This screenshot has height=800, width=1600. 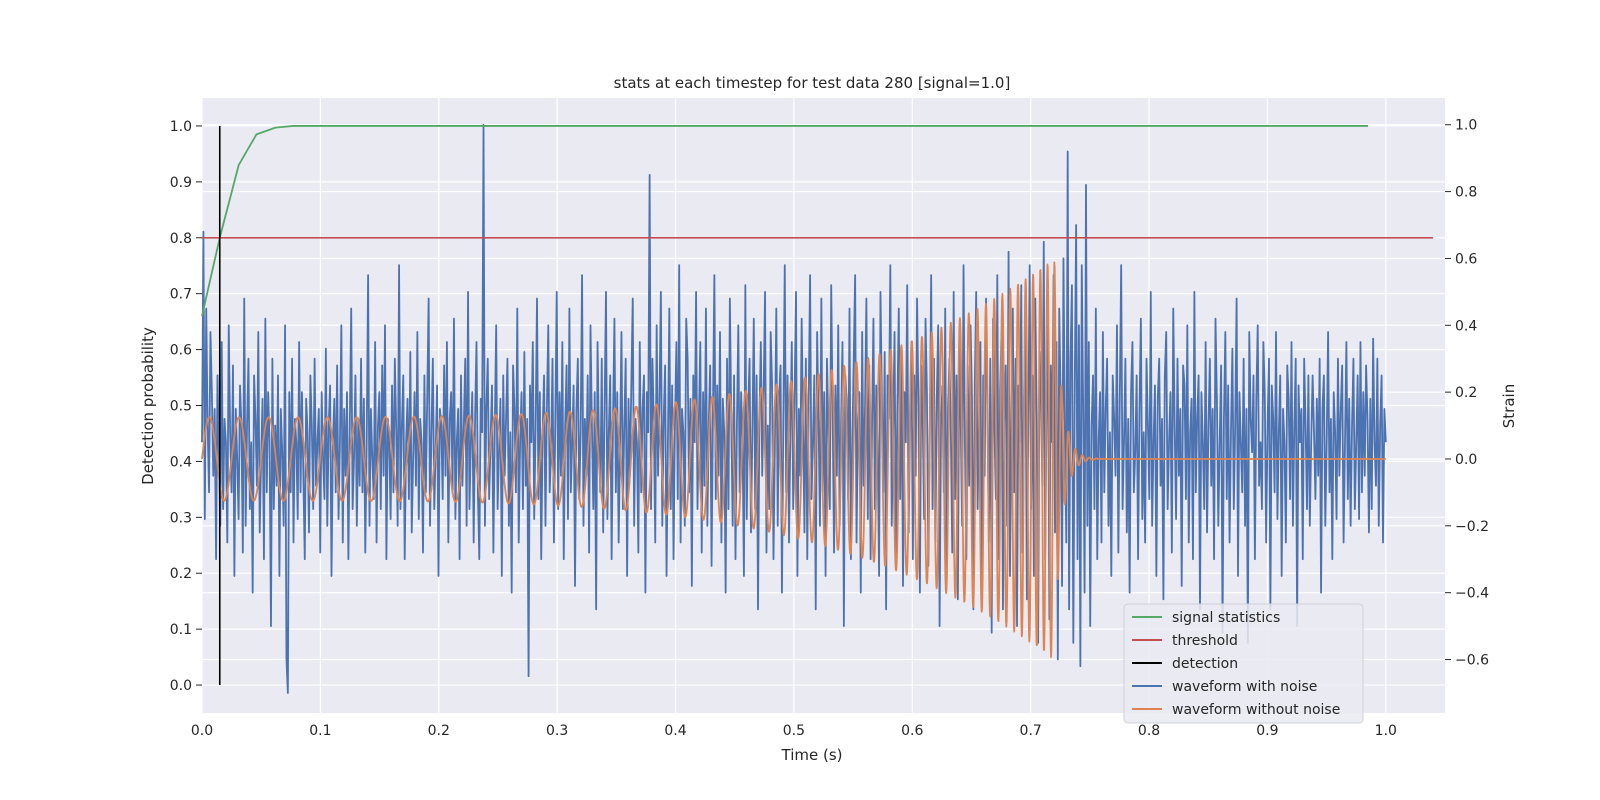 What do you see at coordinates (148, 406) in the screenshot?
I see `y-axis-label: Detection probability` at bounding box center [148, 406].